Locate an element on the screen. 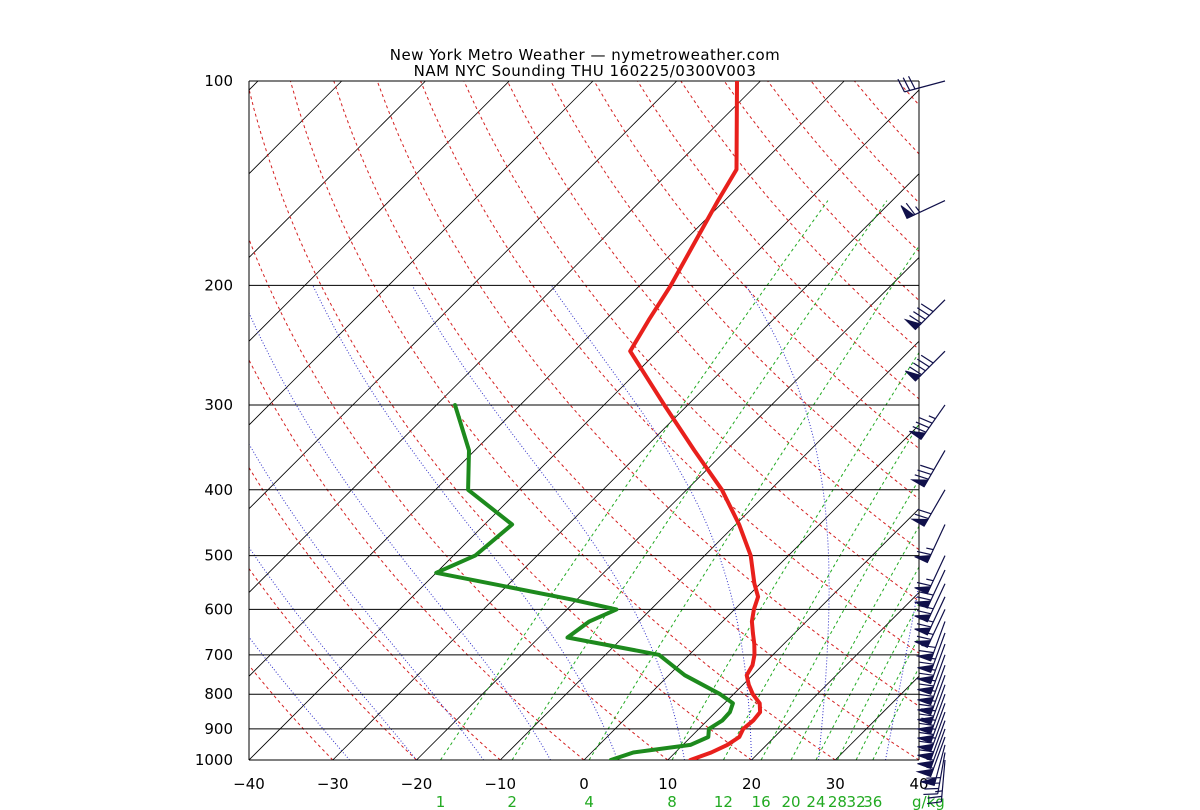 The height and width of the screenshot is (810, 1200). pressure-label-500: 500 is located at coordinates (218, 556).